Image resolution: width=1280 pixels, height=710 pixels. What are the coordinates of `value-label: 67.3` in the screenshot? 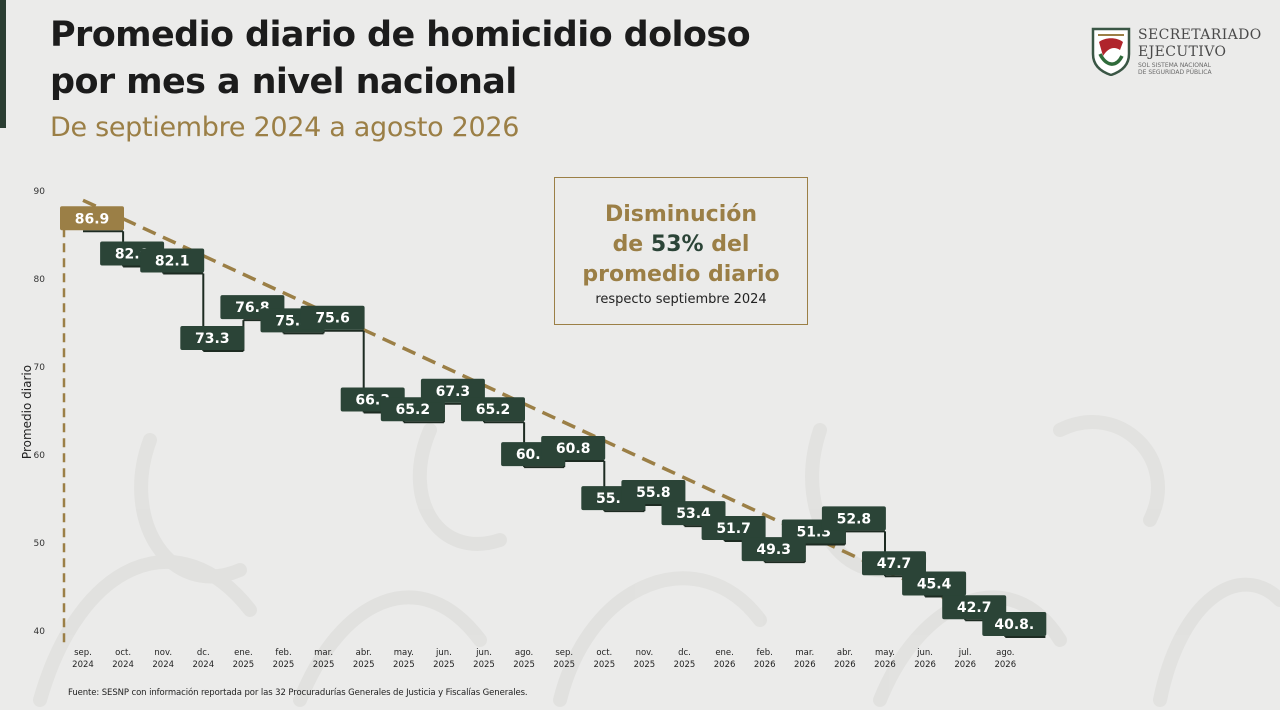 It's located at (453, 392).